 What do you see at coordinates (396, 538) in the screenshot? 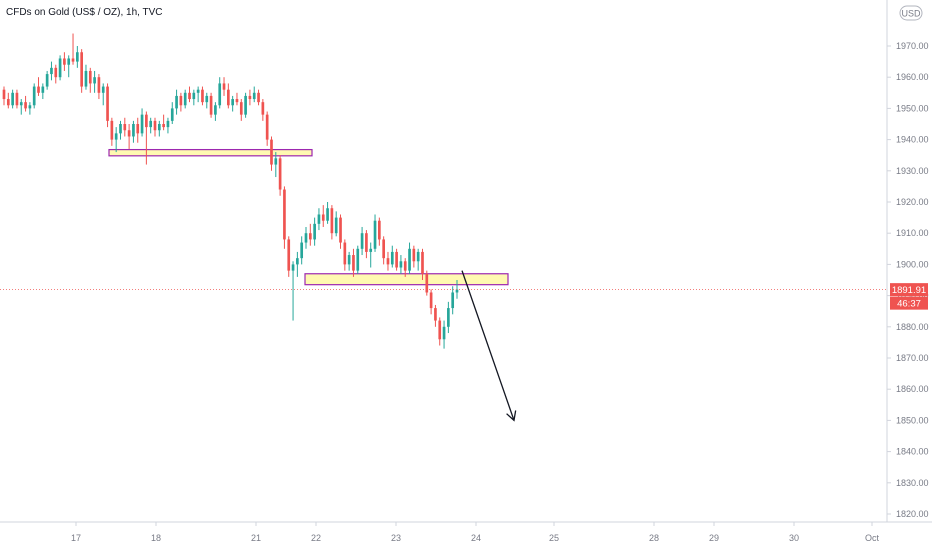
I see `x-tick-label: 23` at bounding box center [396, 538].